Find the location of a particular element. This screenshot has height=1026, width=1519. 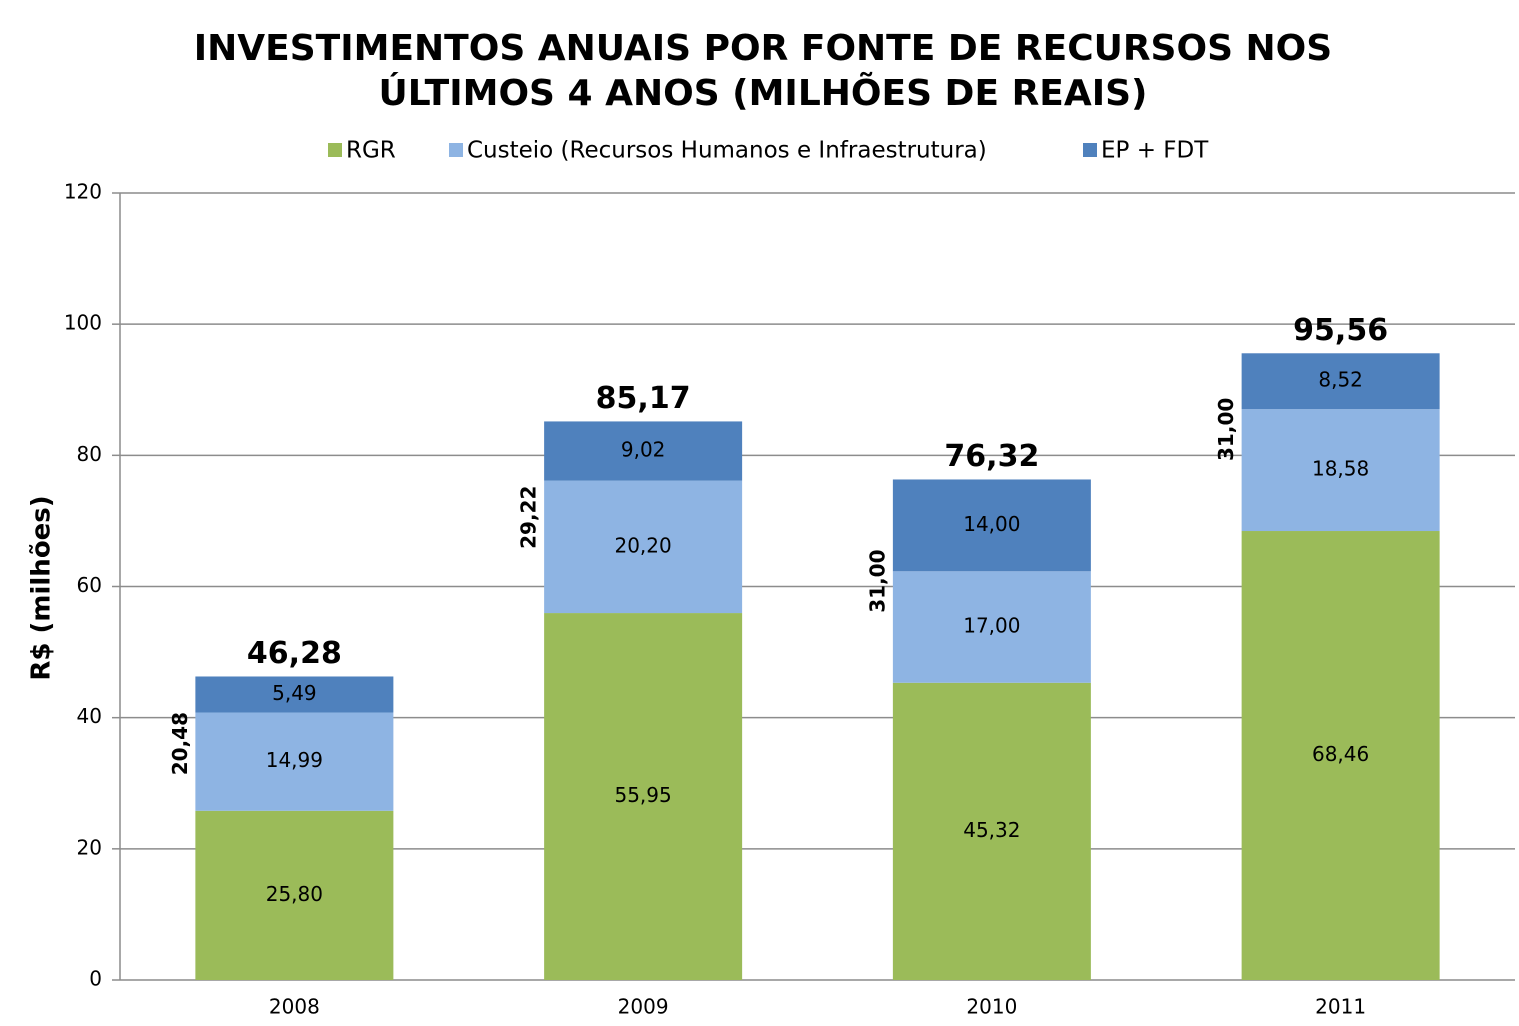

total-label: 95,56 is located at coordinates (1340, 330).